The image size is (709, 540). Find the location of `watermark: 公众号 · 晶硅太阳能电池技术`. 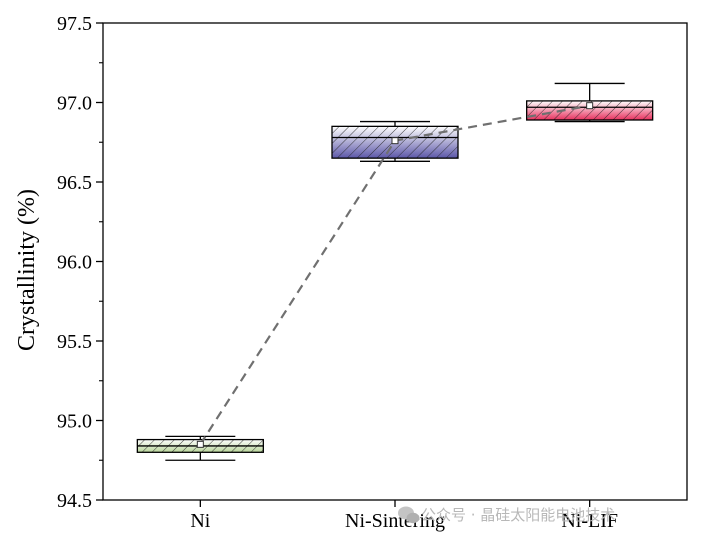

watermark: 公众号 · 晶硅太阳能电池技术 is located at coordinates (506, 515).